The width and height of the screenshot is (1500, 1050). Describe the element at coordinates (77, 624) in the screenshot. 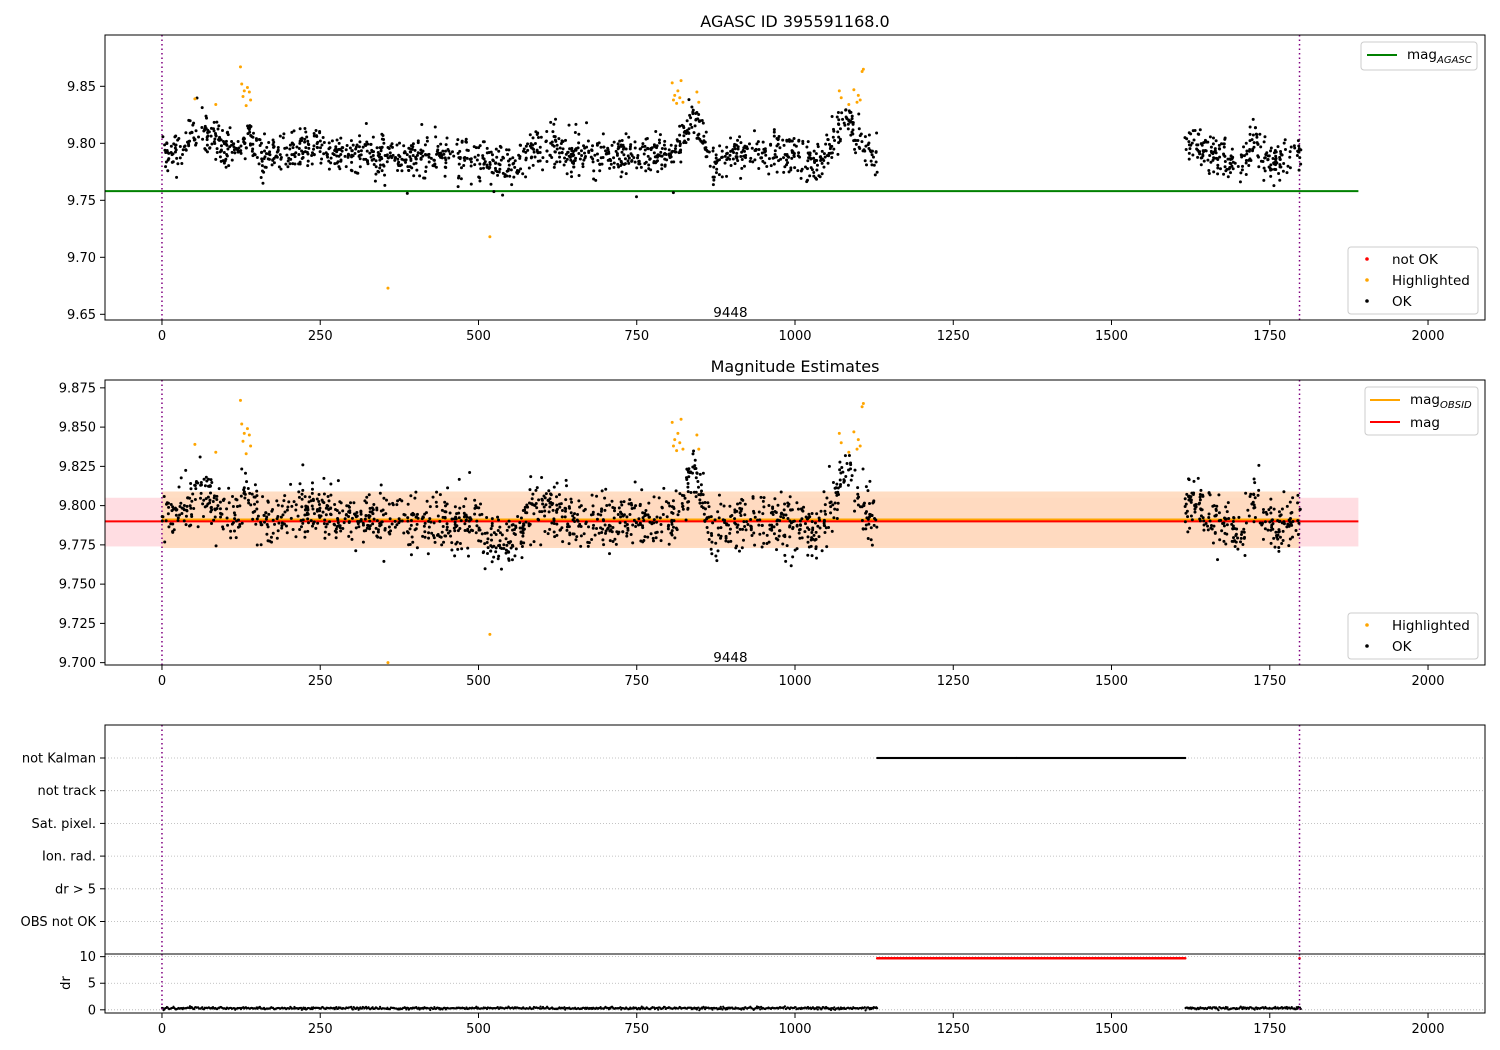

I see `y-tick-label: 9.725` at that location.